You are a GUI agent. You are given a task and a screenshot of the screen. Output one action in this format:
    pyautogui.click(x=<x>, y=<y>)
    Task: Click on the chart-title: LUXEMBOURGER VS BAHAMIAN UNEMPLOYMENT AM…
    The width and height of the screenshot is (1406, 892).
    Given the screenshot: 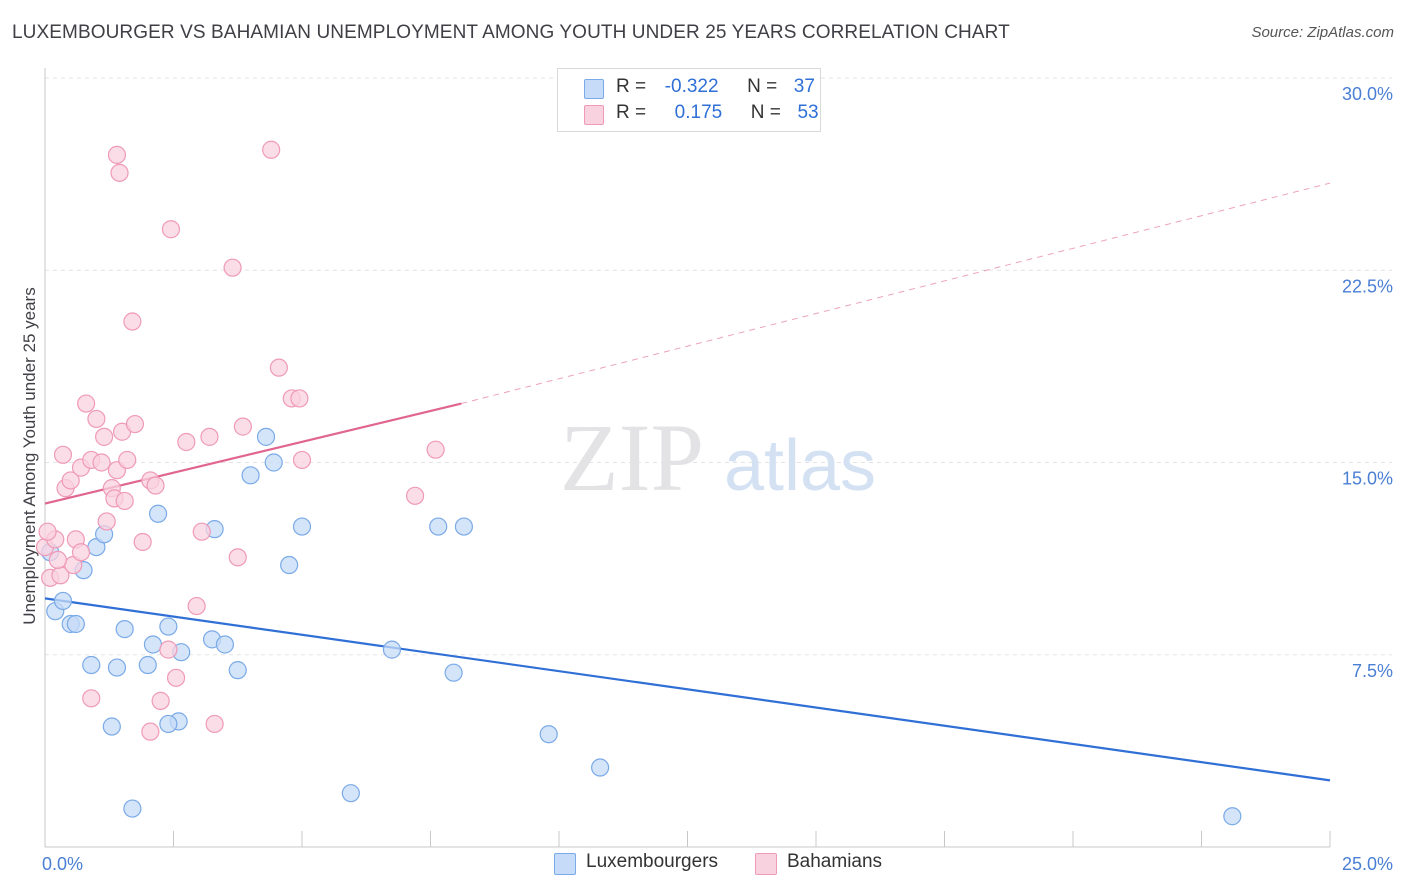 What is the action you would take?
    pyautogui.click(x=511, y=32)
    